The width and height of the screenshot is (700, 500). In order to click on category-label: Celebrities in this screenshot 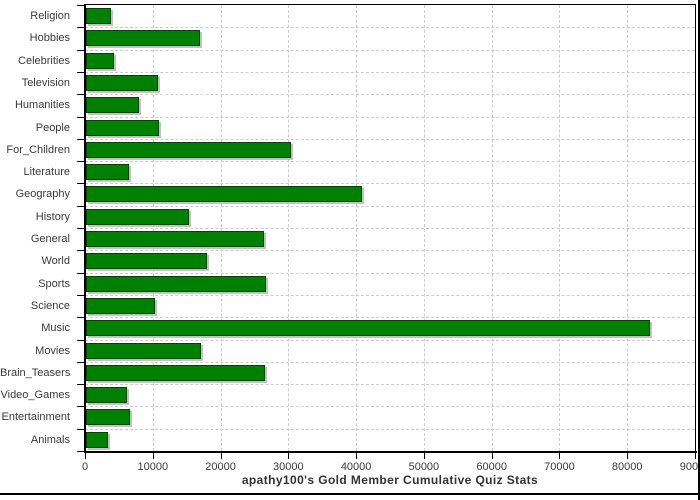, I will do `click(44, 60)`.